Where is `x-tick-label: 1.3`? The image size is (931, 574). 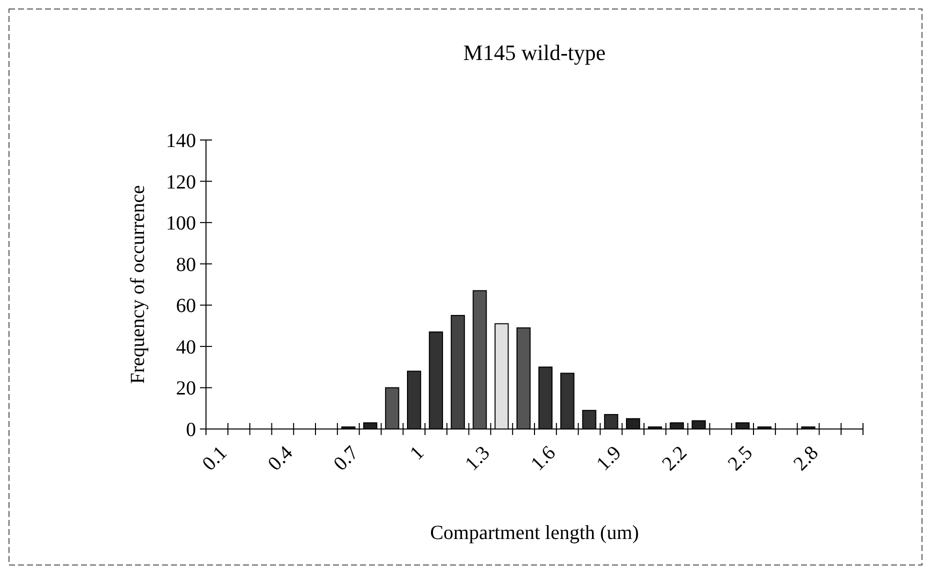 x-tick-label: 1.3 is located at coordinates (477, 459).